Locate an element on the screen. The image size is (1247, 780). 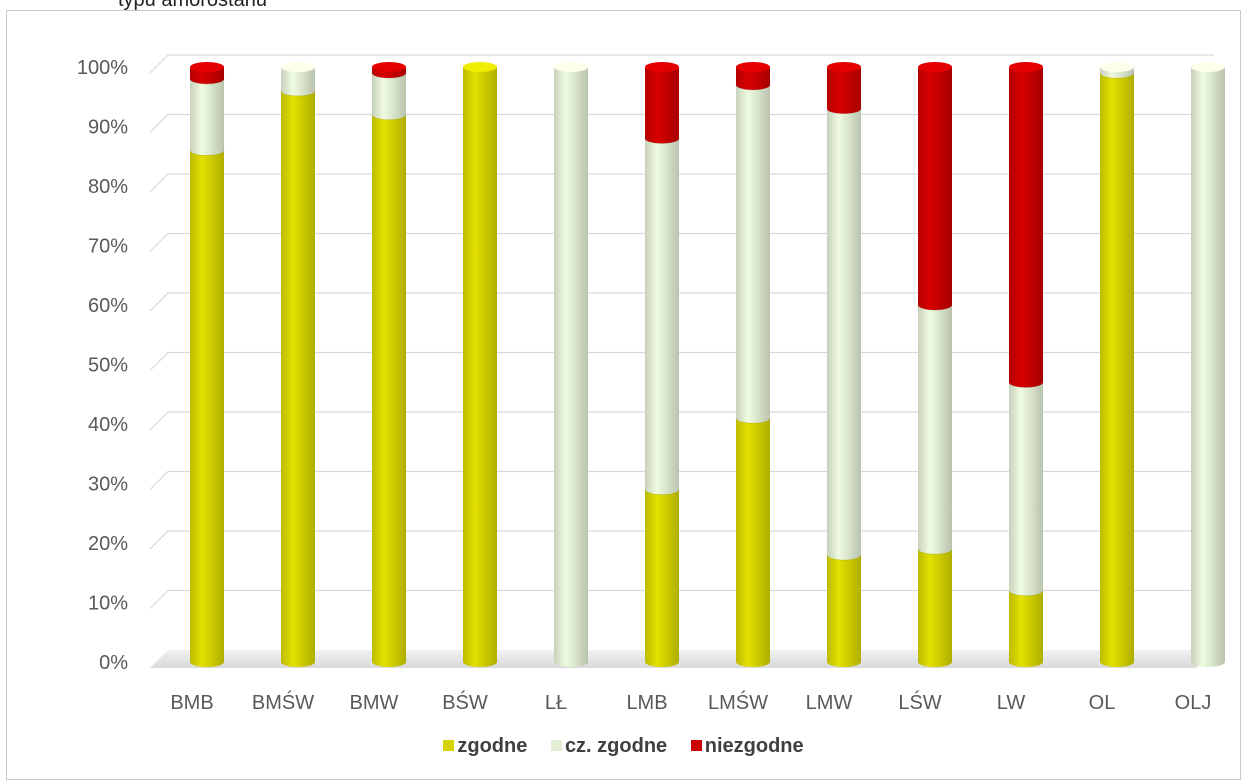
bar-niezgodne-lw is located at coordinates (1026, 227).